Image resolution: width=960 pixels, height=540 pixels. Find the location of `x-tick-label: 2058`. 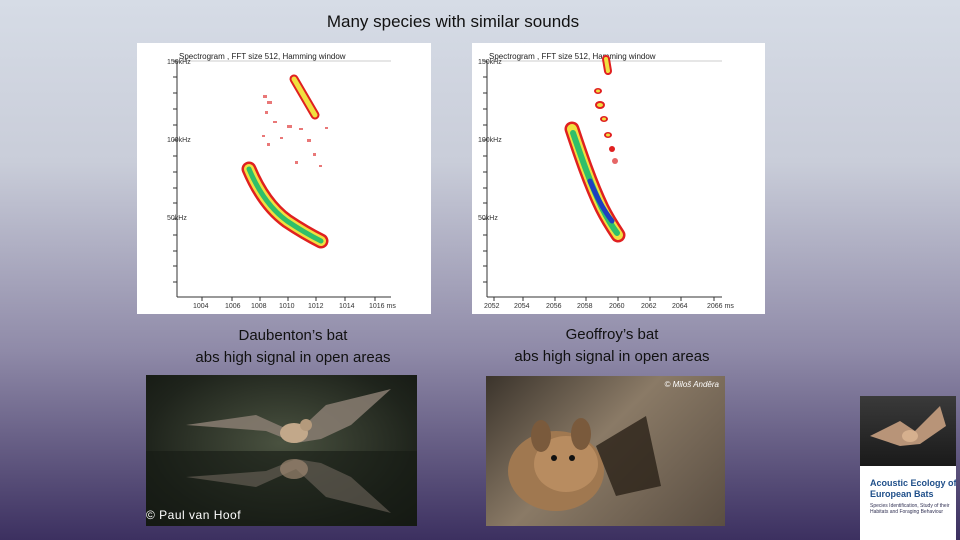

x-tick-label: 2058 is located at coordinates (585, 306).